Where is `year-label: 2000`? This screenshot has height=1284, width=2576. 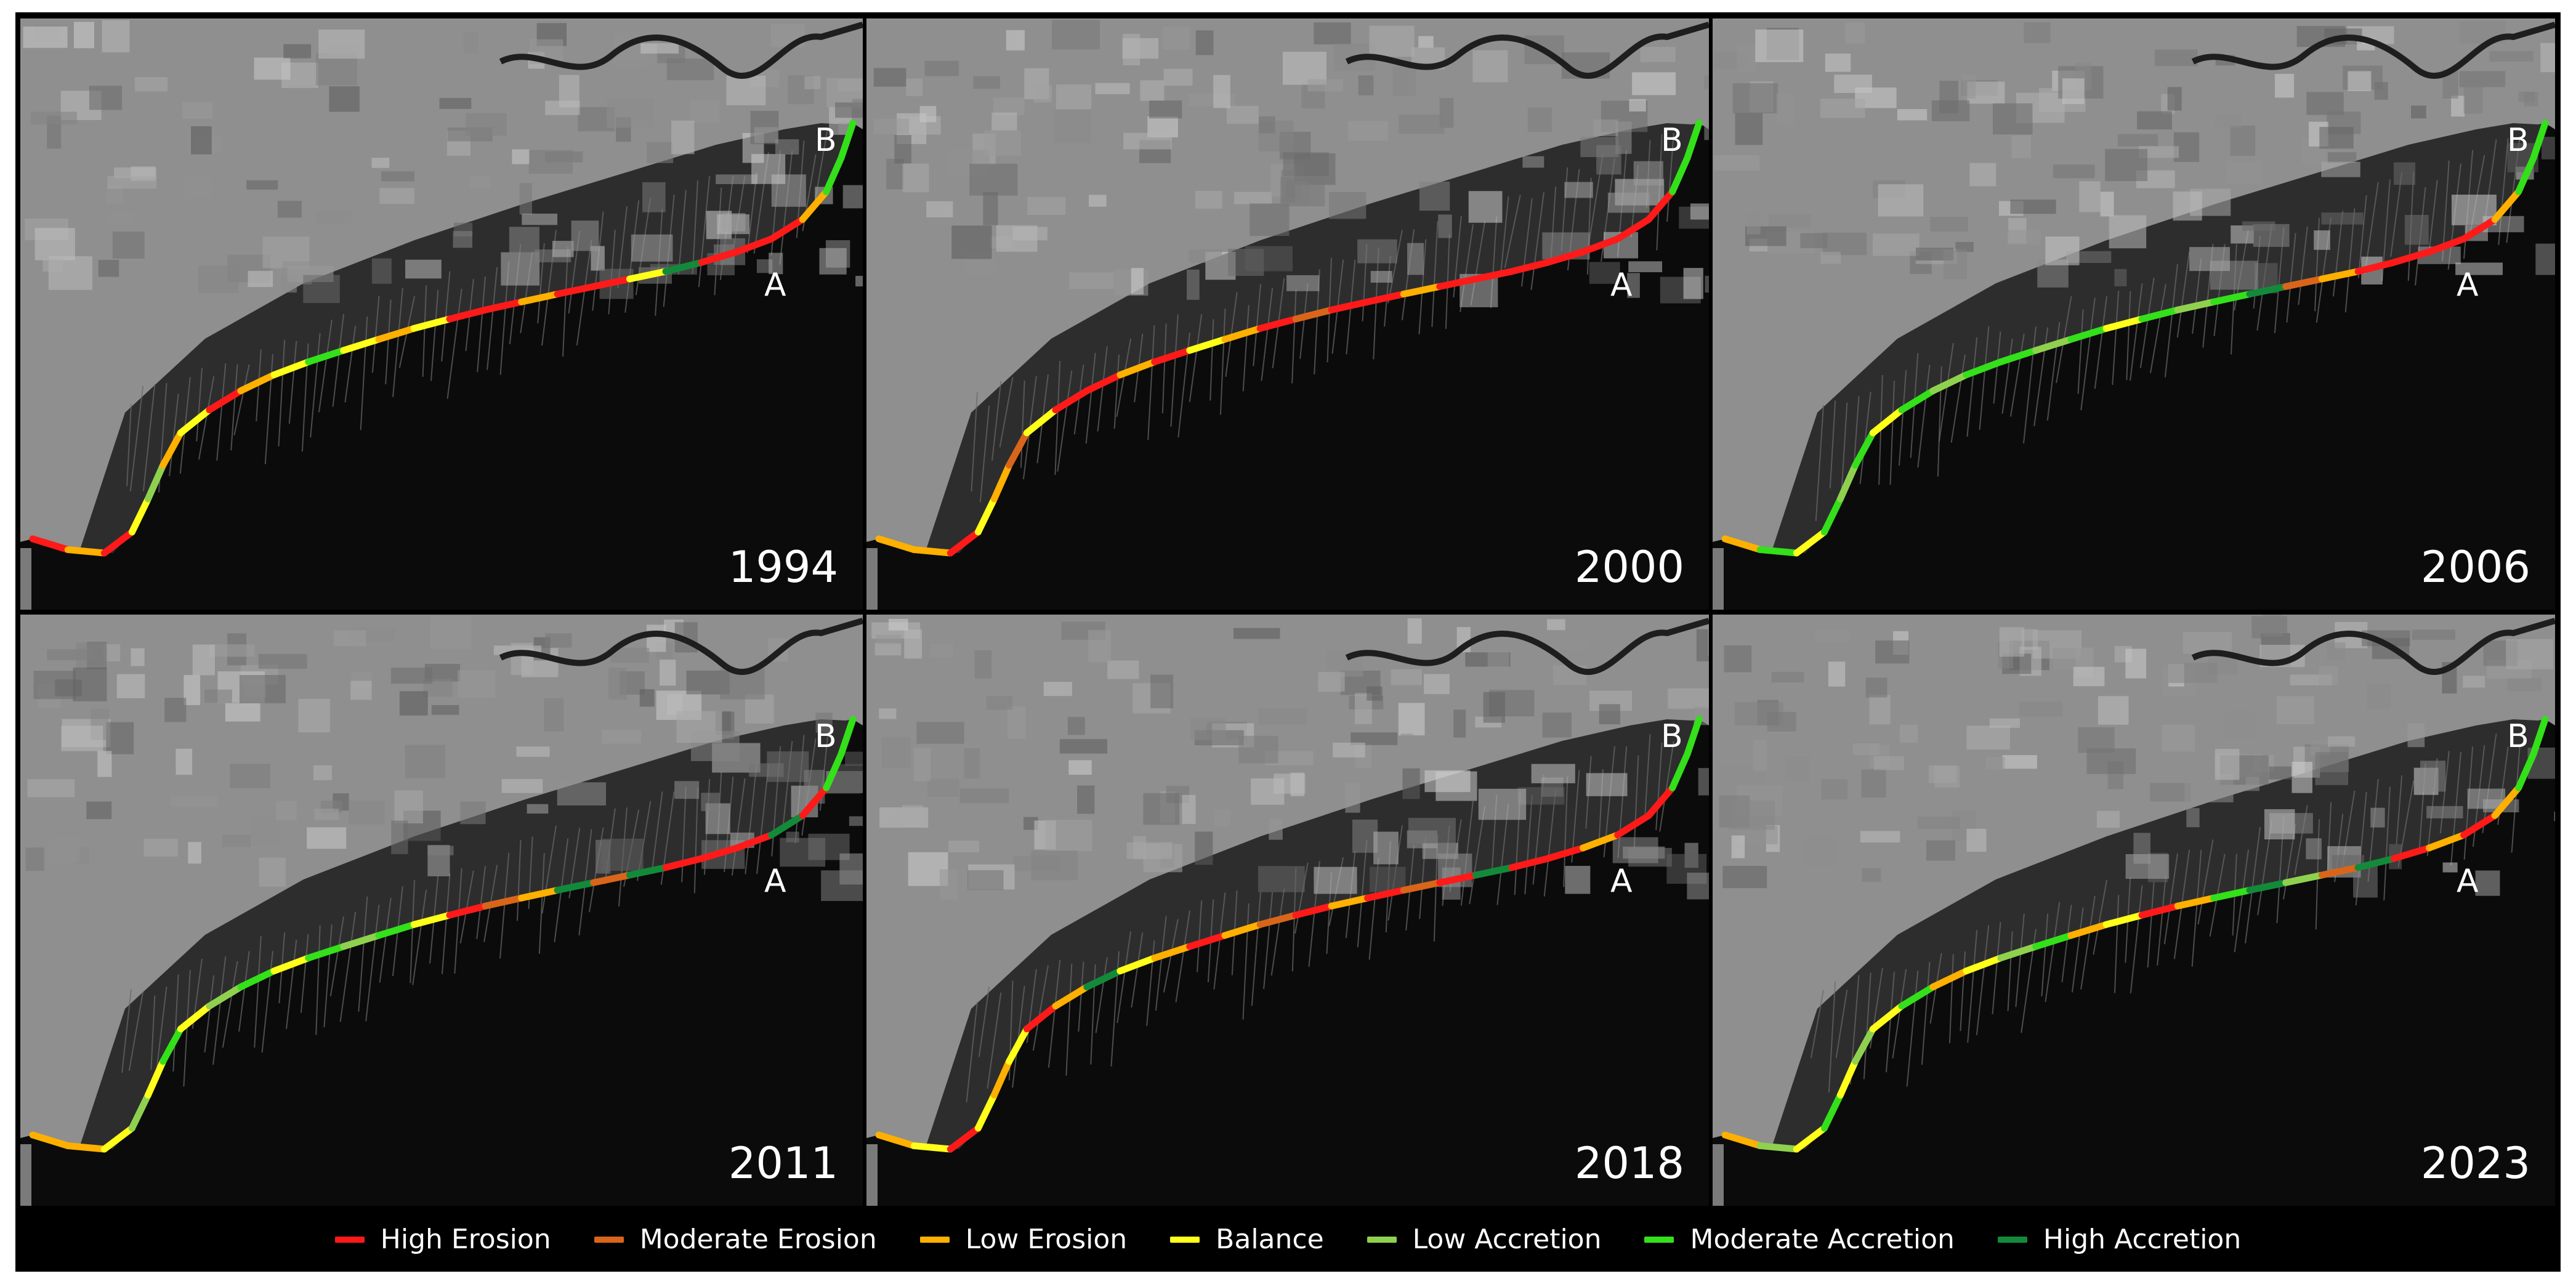
year-label: 2000 is located at coordinates (1629, 567).